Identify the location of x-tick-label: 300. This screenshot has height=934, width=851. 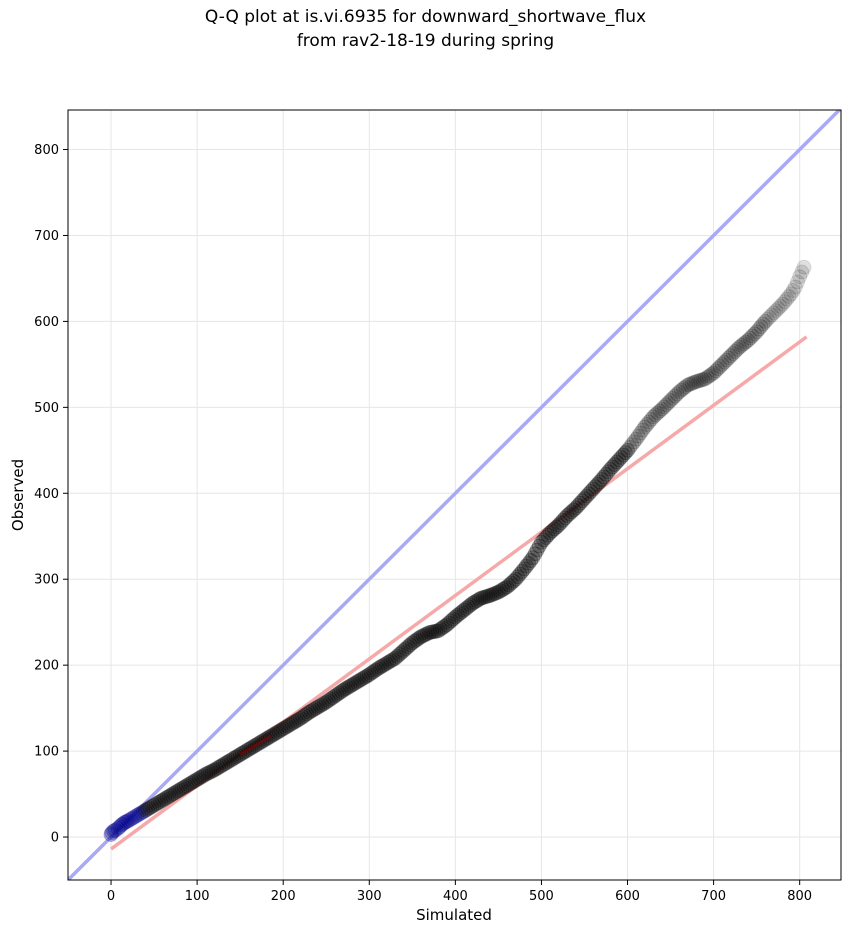
(369, 896).